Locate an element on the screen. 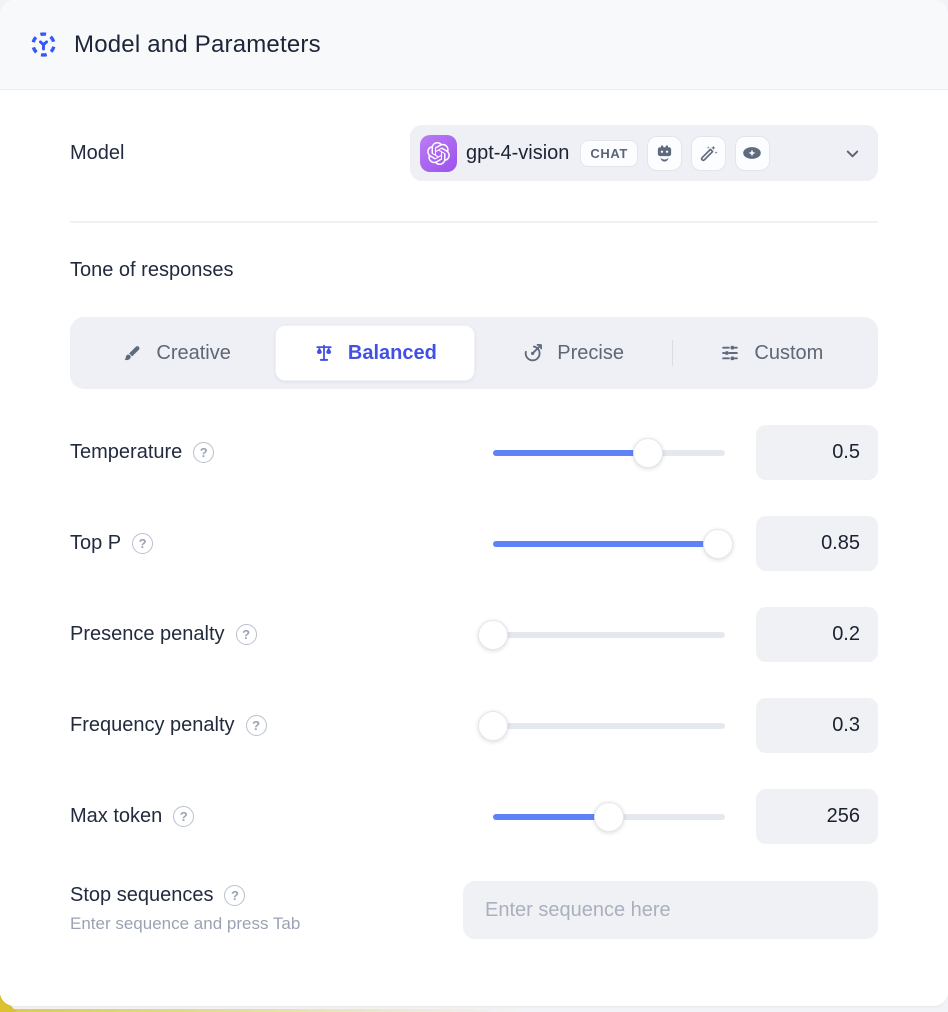  presence-penalty-label: Presence penalty is located at coordinates (147, 634).